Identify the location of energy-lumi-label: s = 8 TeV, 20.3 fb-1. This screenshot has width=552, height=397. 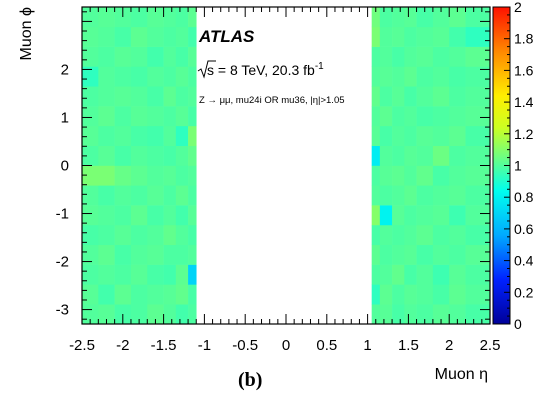
(260, 69).